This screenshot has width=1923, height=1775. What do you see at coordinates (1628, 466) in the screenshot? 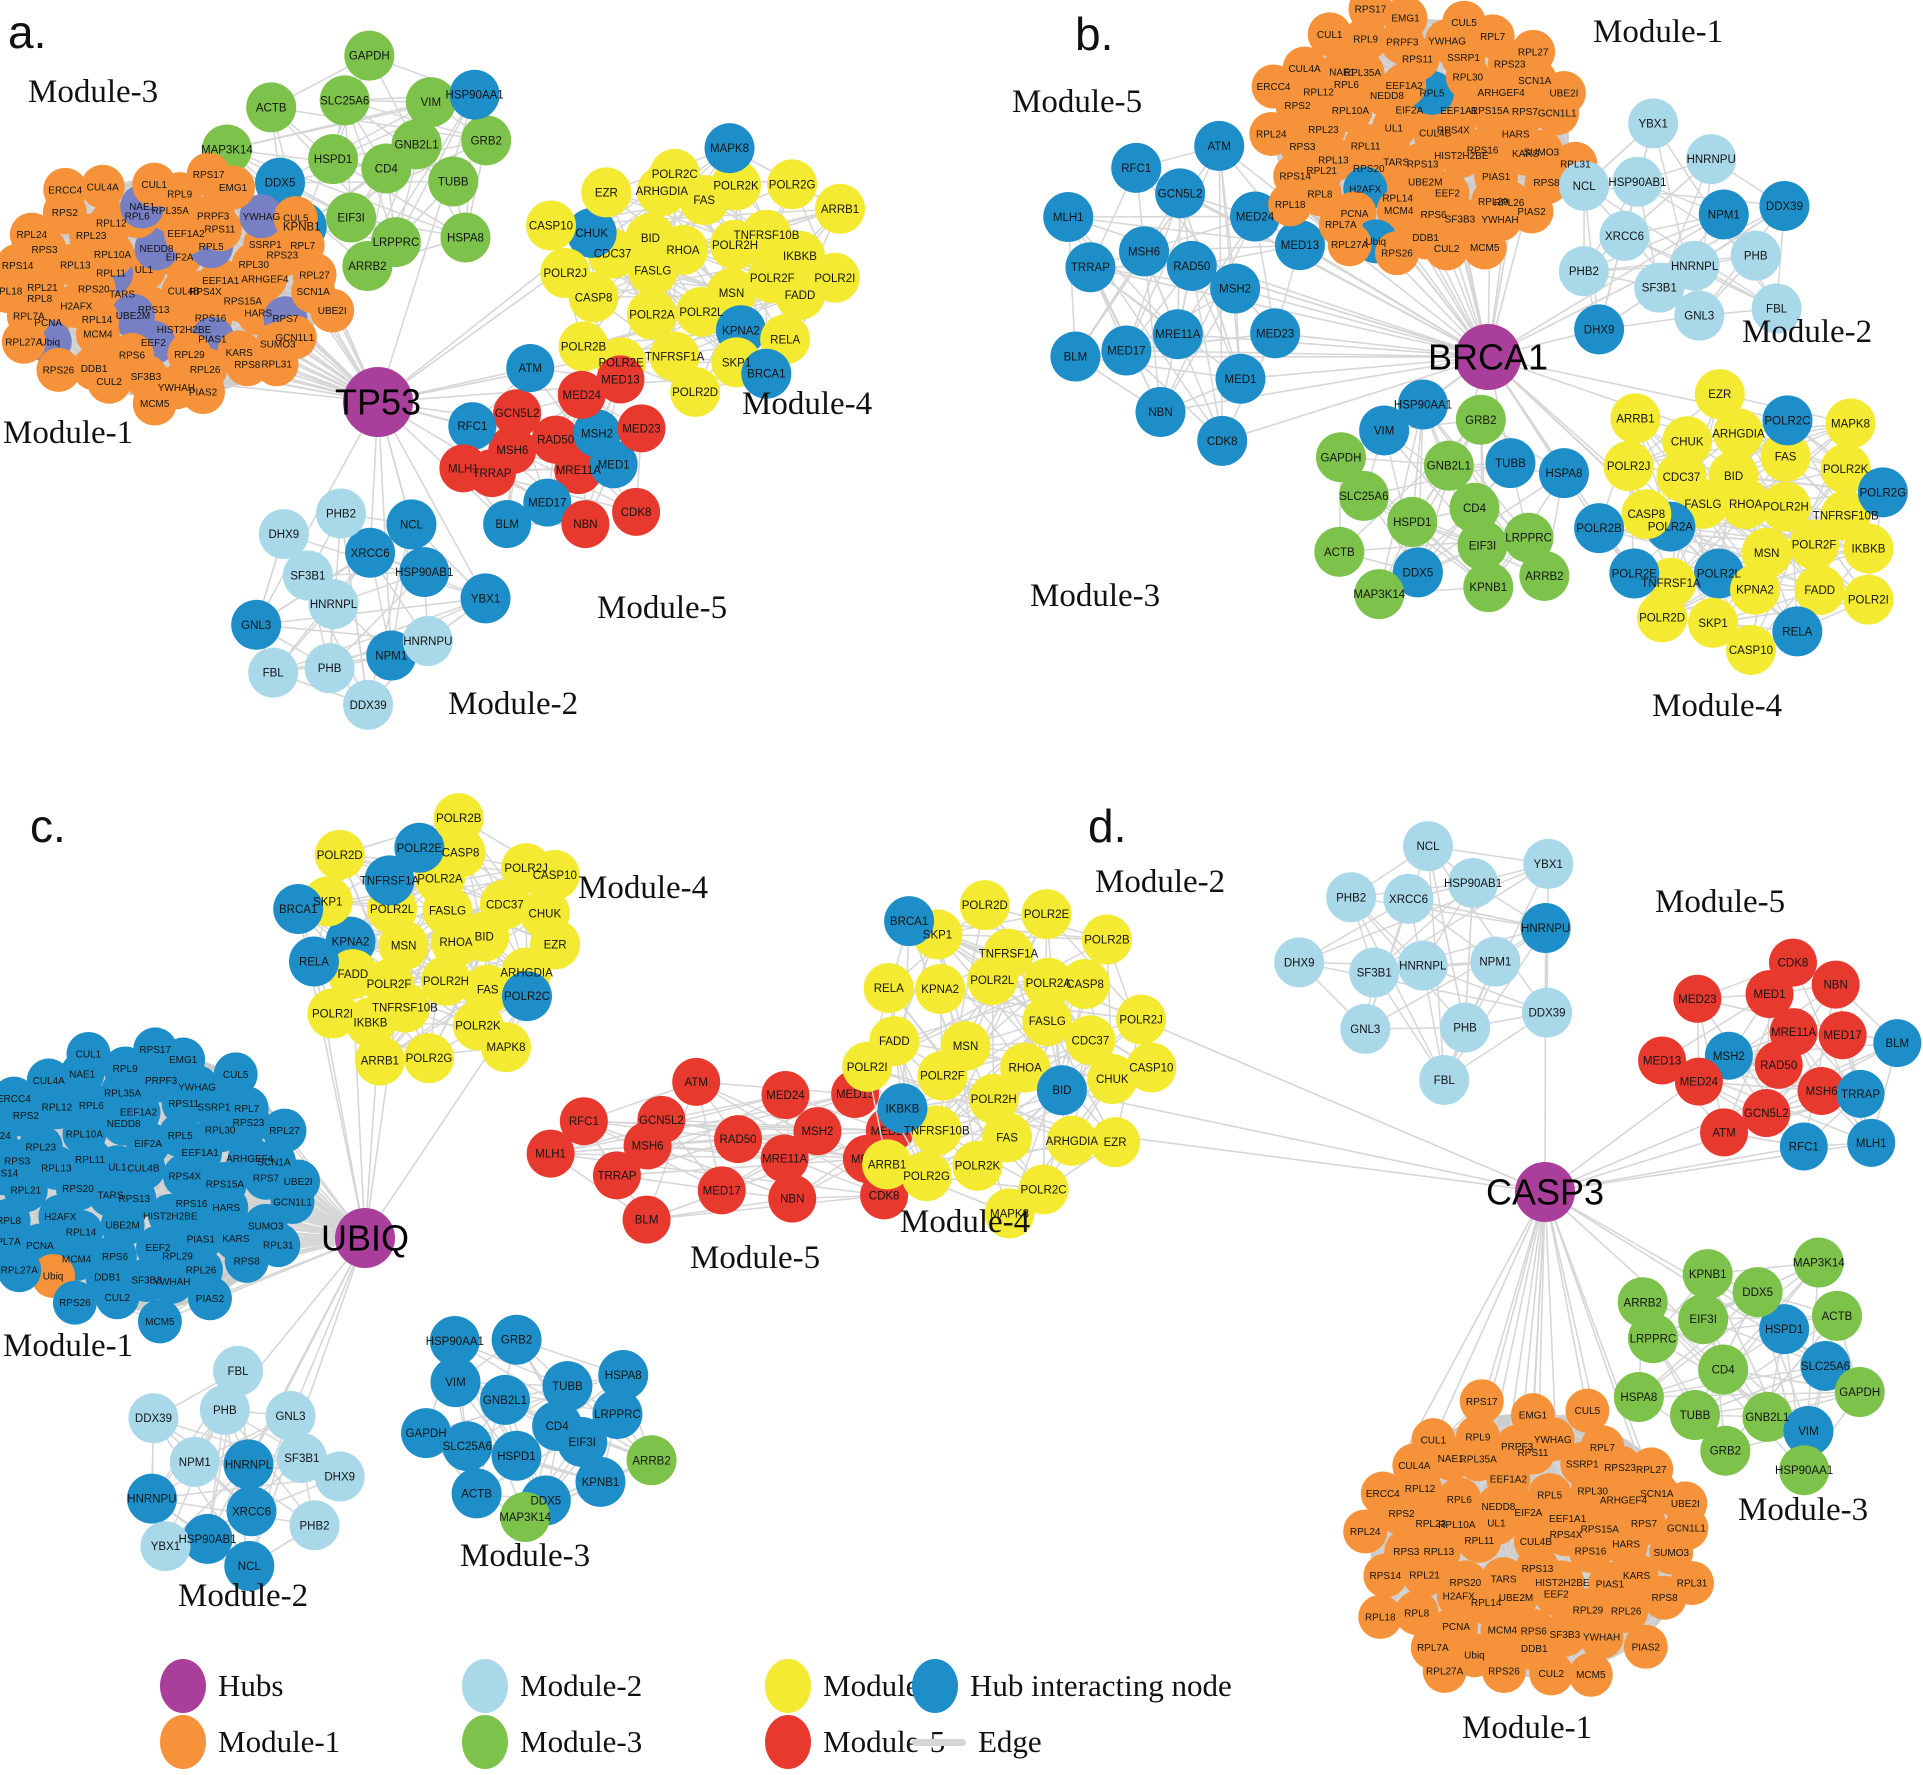
I see `node-POLR2J` at bounding box center [1628, 466].